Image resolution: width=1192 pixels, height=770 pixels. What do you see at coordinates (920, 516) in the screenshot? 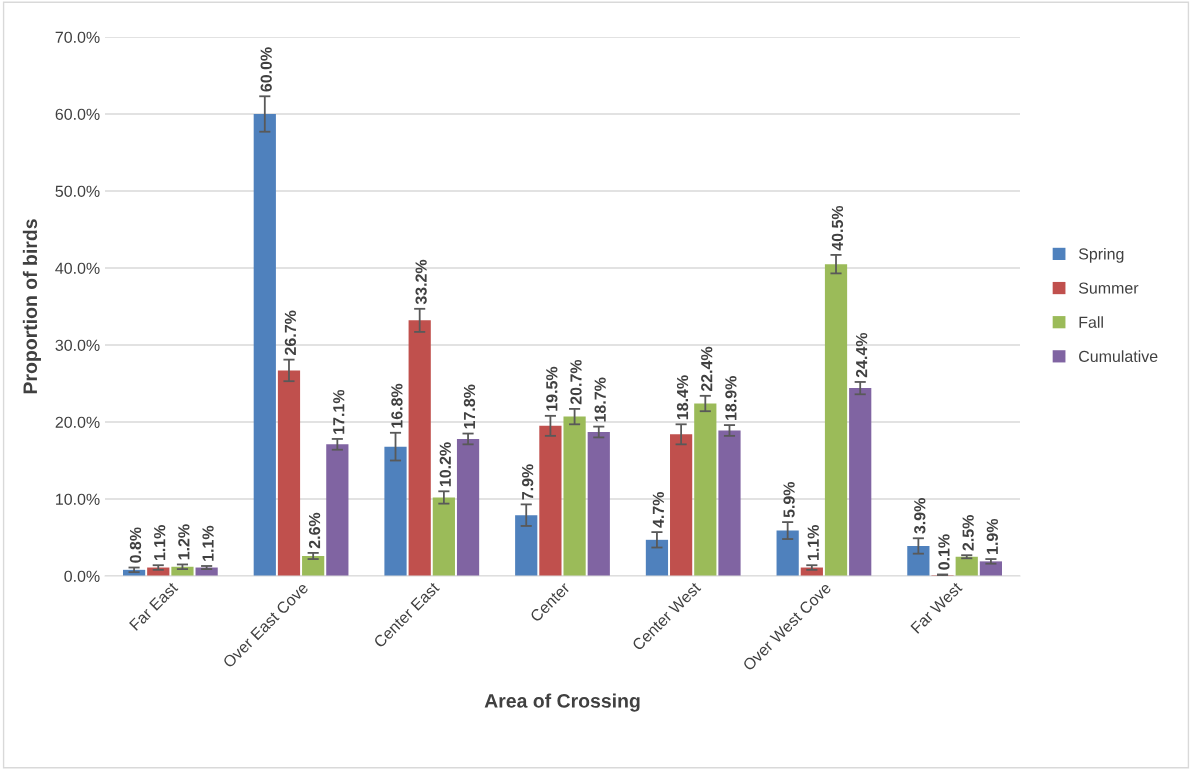
I see `data-label: 3.9%` at bounding box center [920, 516].